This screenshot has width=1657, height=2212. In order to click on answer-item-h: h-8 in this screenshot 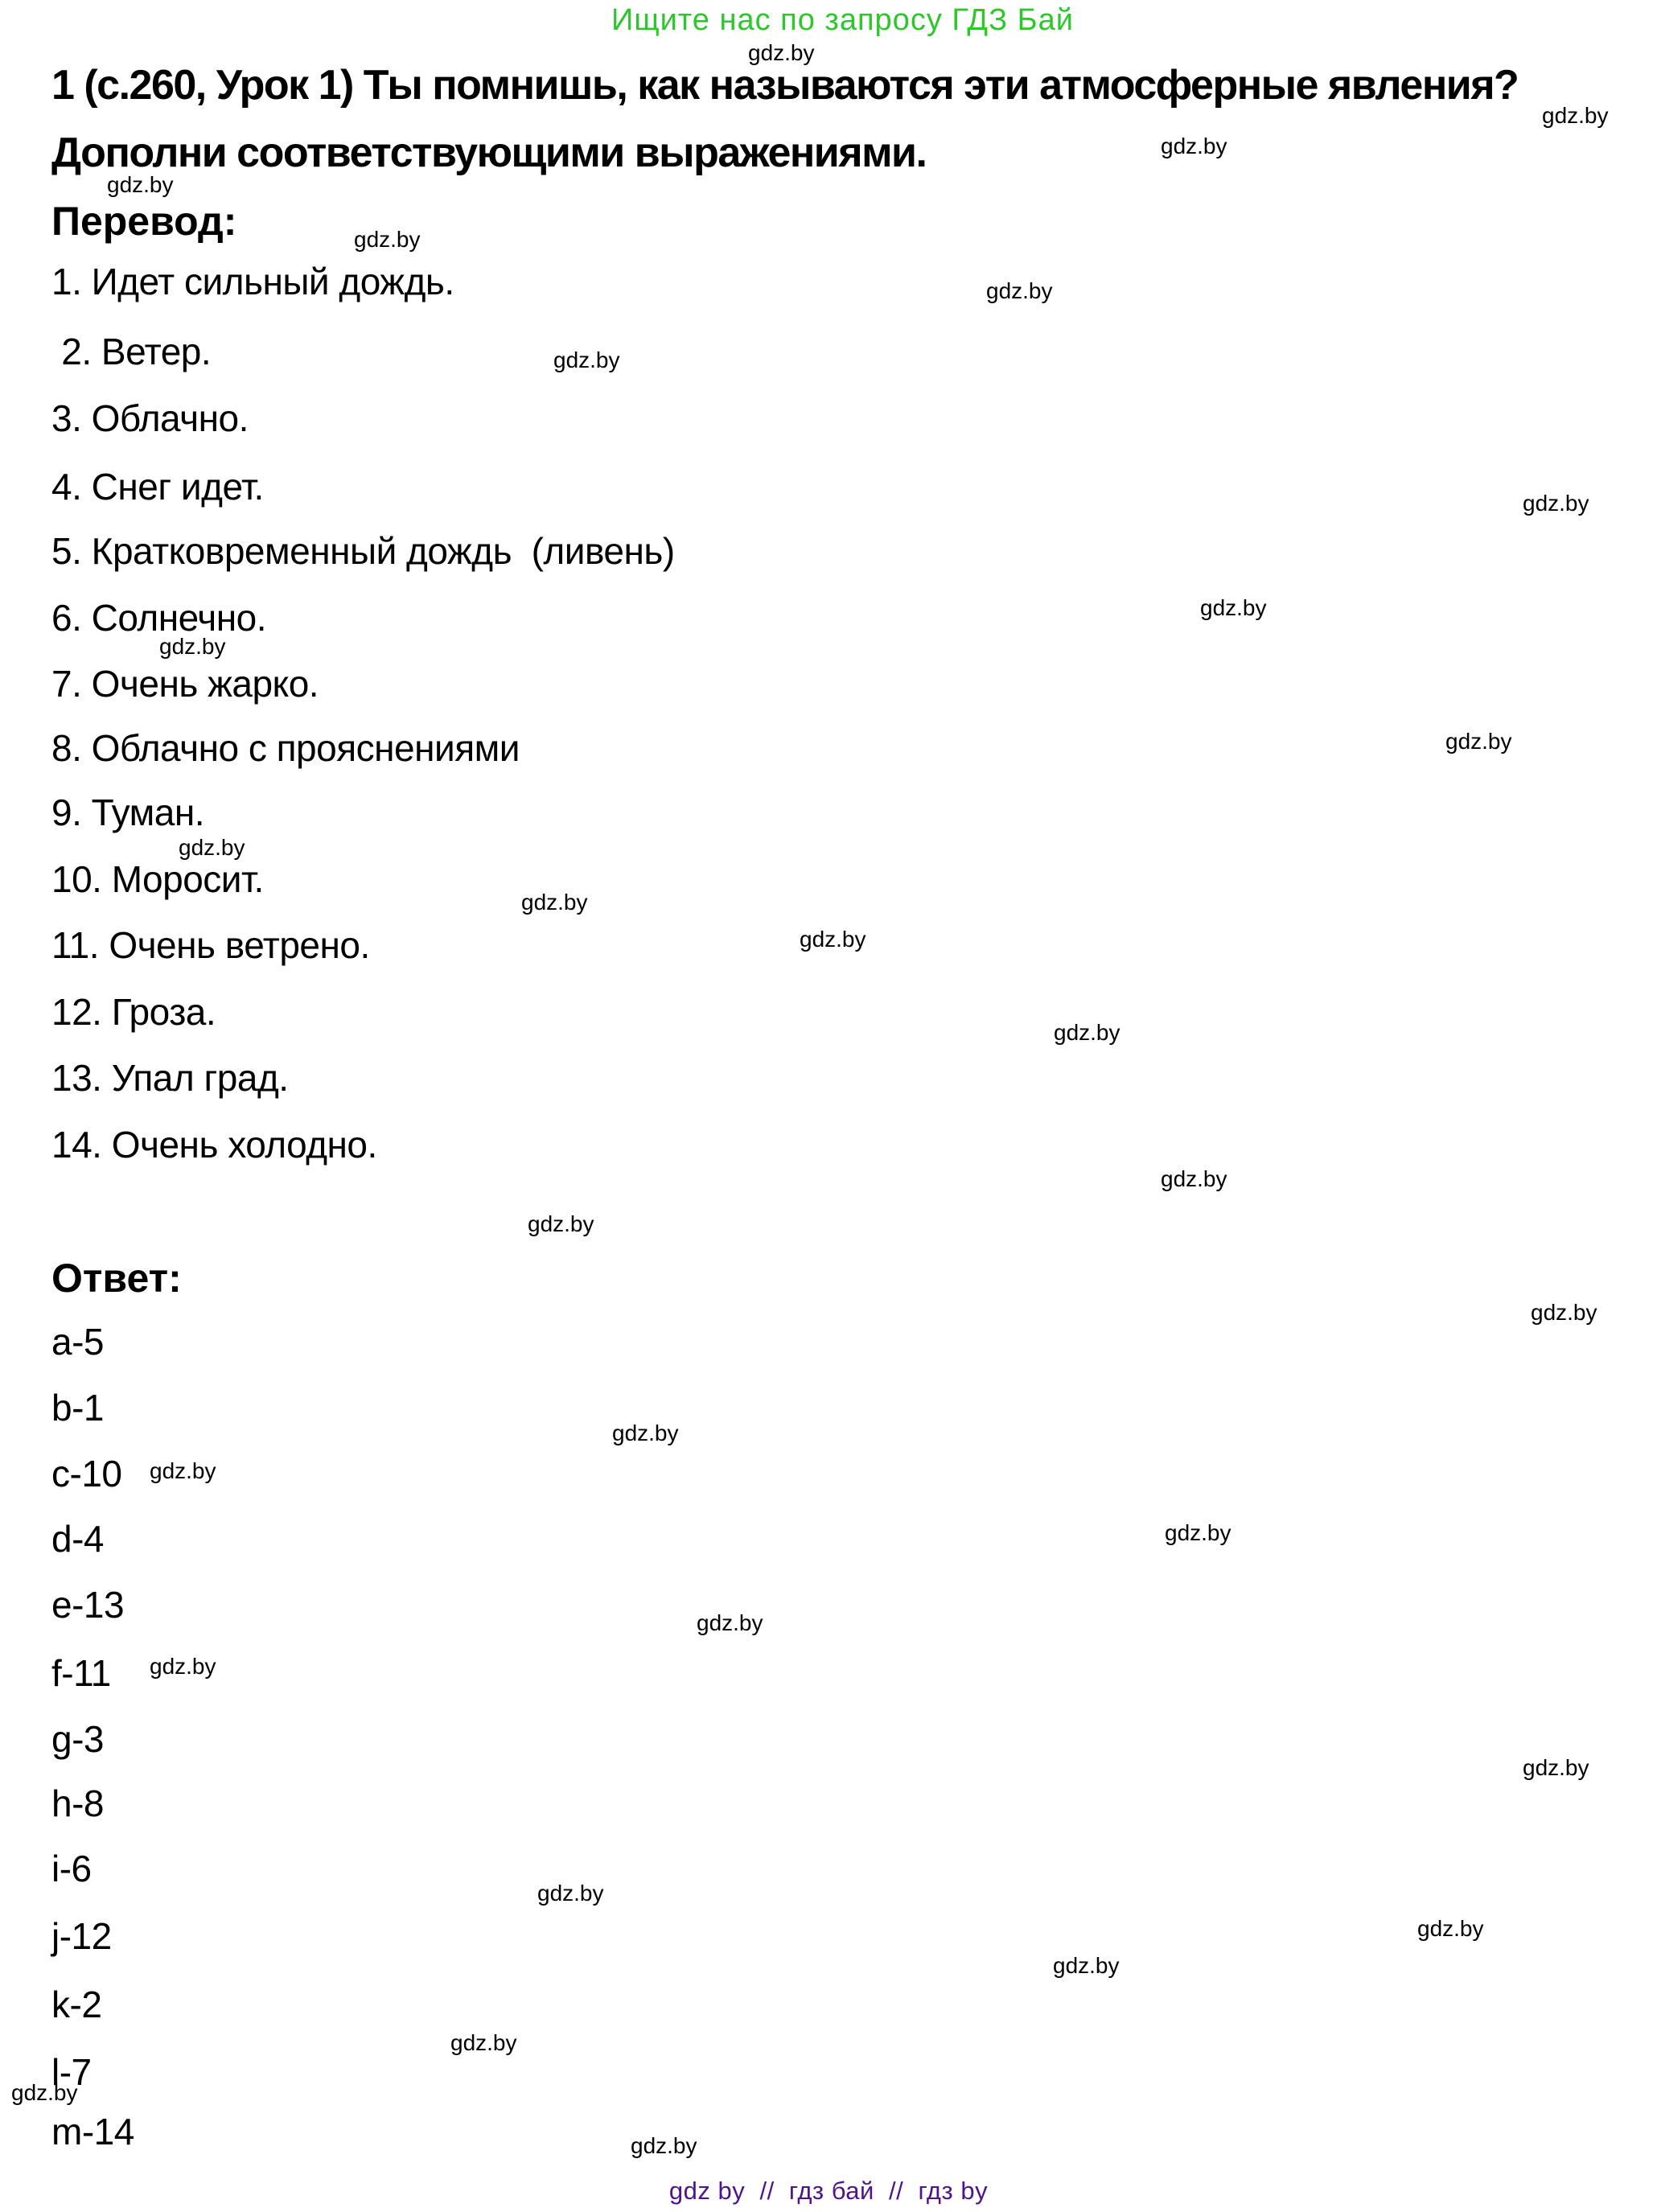, I will do `click(77, 1803)`.